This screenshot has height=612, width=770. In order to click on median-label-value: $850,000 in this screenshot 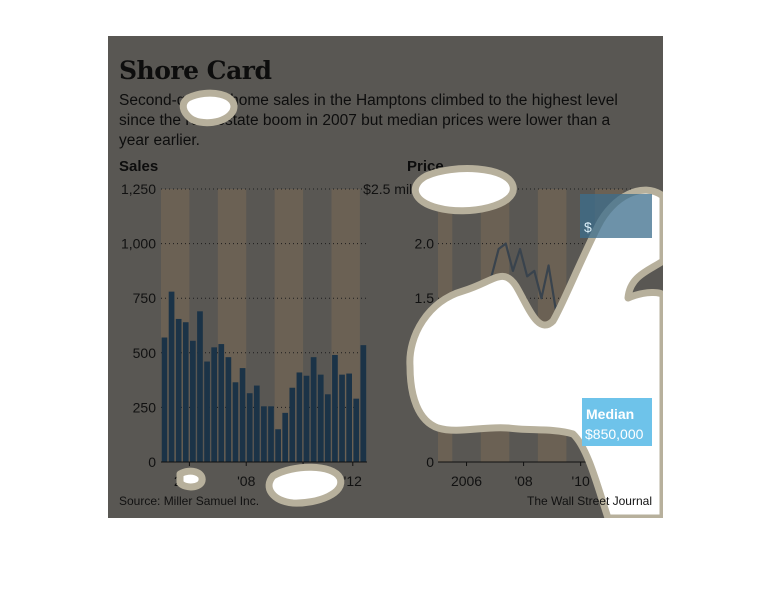, I will do `click(614, 434)`.